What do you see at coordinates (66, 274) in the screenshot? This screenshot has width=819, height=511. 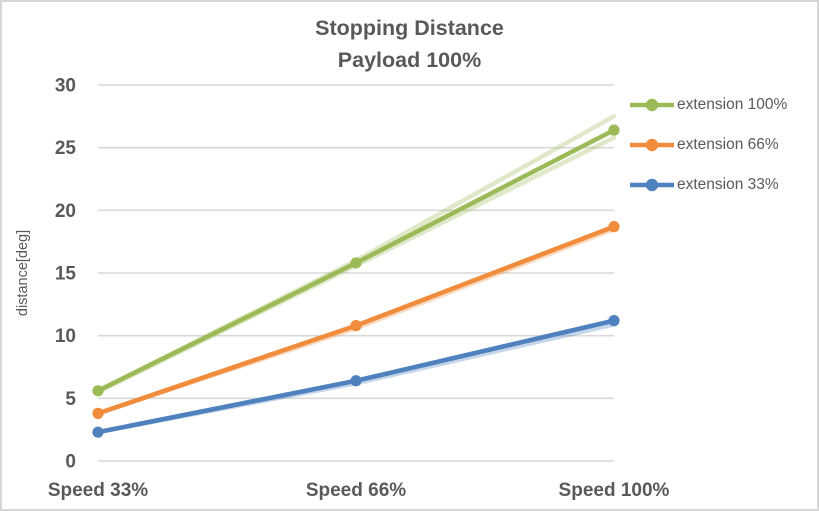 I see `y-tick-label-15: 15` at bounding box center [66, 274].